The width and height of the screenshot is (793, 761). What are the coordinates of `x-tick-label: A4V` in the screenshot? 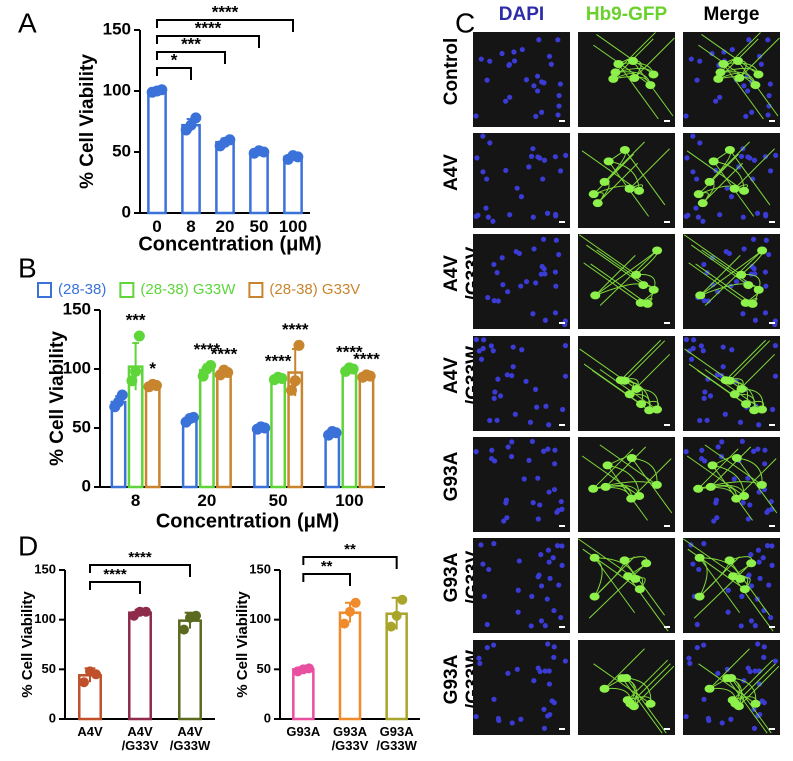 It's located at (90, 731).